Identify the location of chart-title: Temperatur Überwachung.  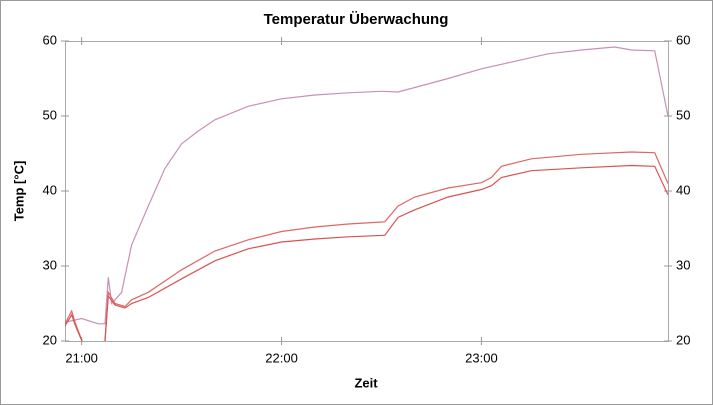
(356, 19).